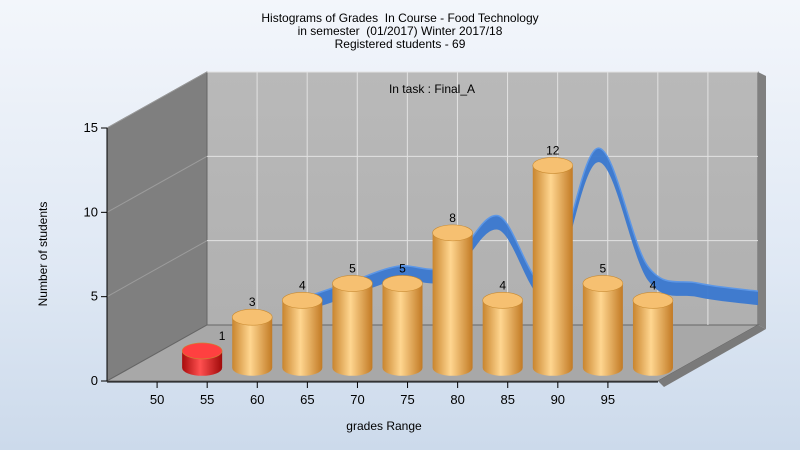  Describe the element at coordinates (91, 127) in the screenshot. I see `y-tick-label: 15` at that location.